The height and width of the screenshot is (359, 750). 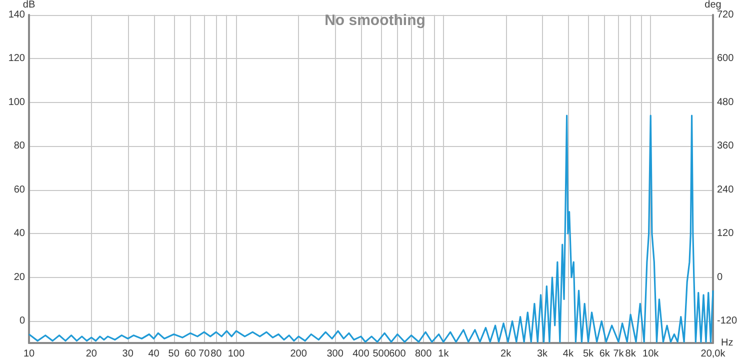 I want to click on x-tick-label: 60, so click(x=190, y=353).